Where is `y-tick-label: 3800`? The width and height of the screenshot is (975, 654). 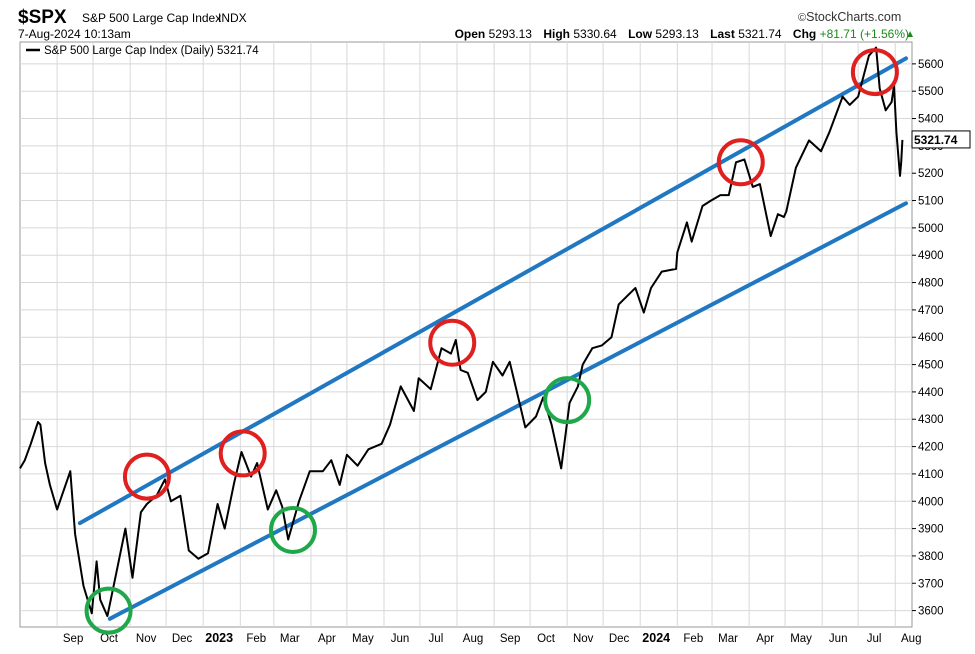 y-tick-label: 3800 is located at coordinates (931, 557).